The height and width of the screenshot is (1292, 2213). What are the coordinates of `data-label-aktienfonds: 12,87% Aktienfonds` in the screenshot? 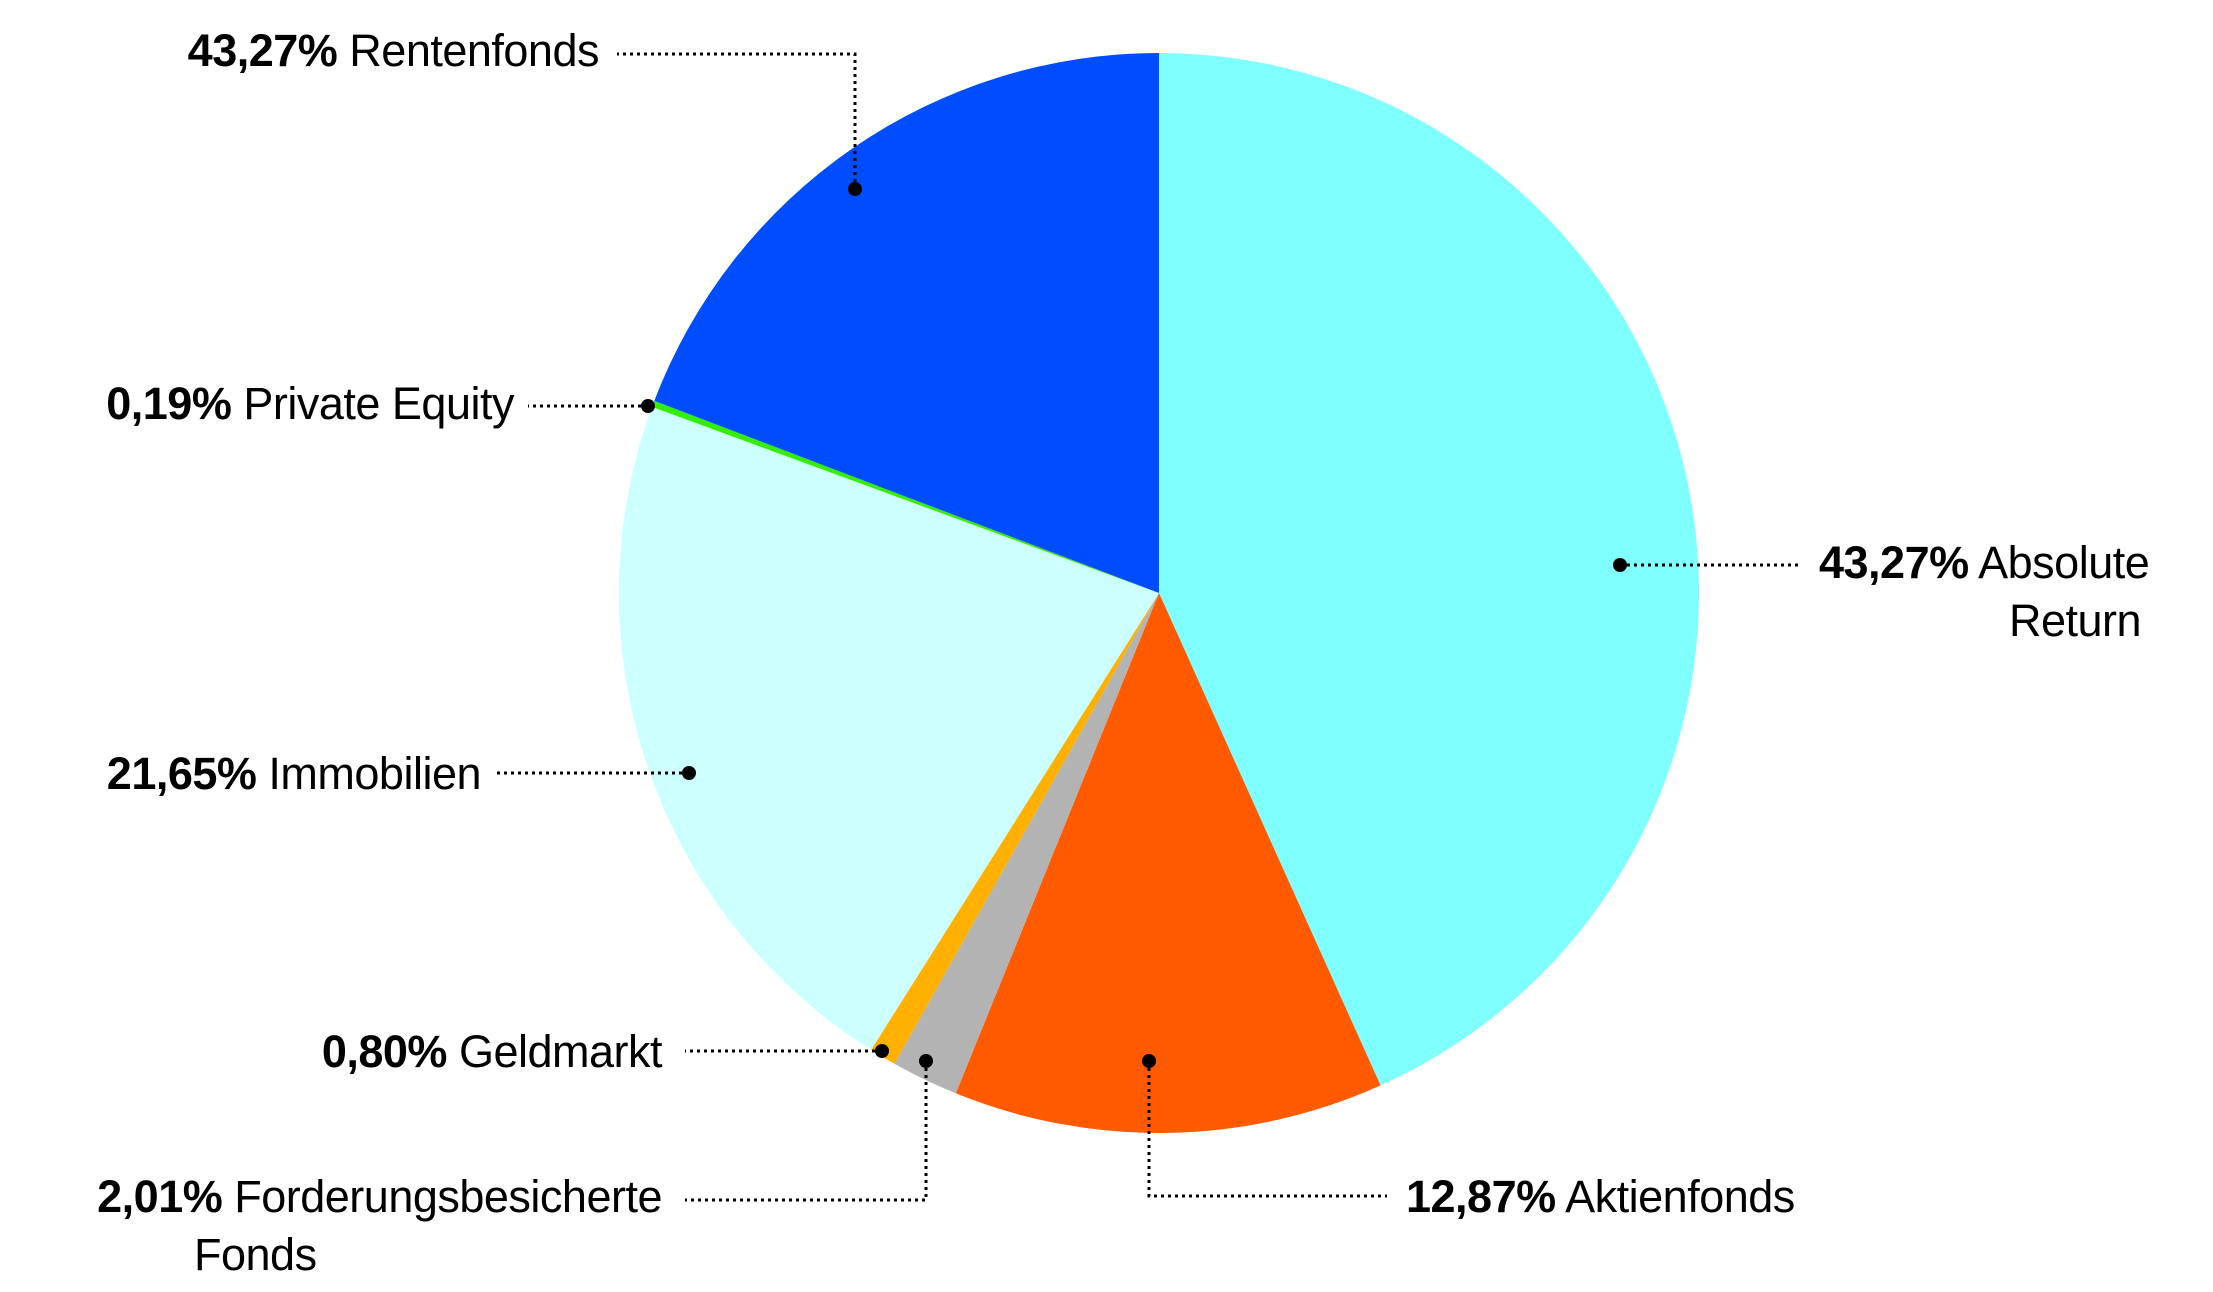 It's located at (1600, 1196).